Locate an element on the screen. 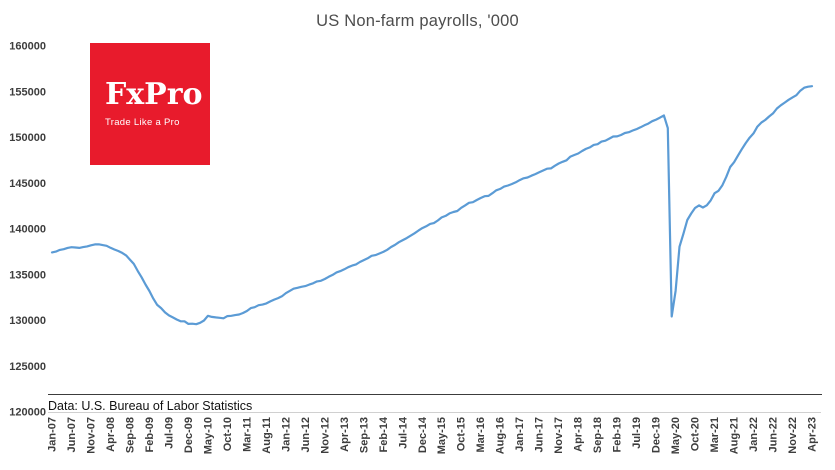 The height and width of the screenshot is (470, 835). x-tick-label: Jun-07 is located at coordinates (72, 434).